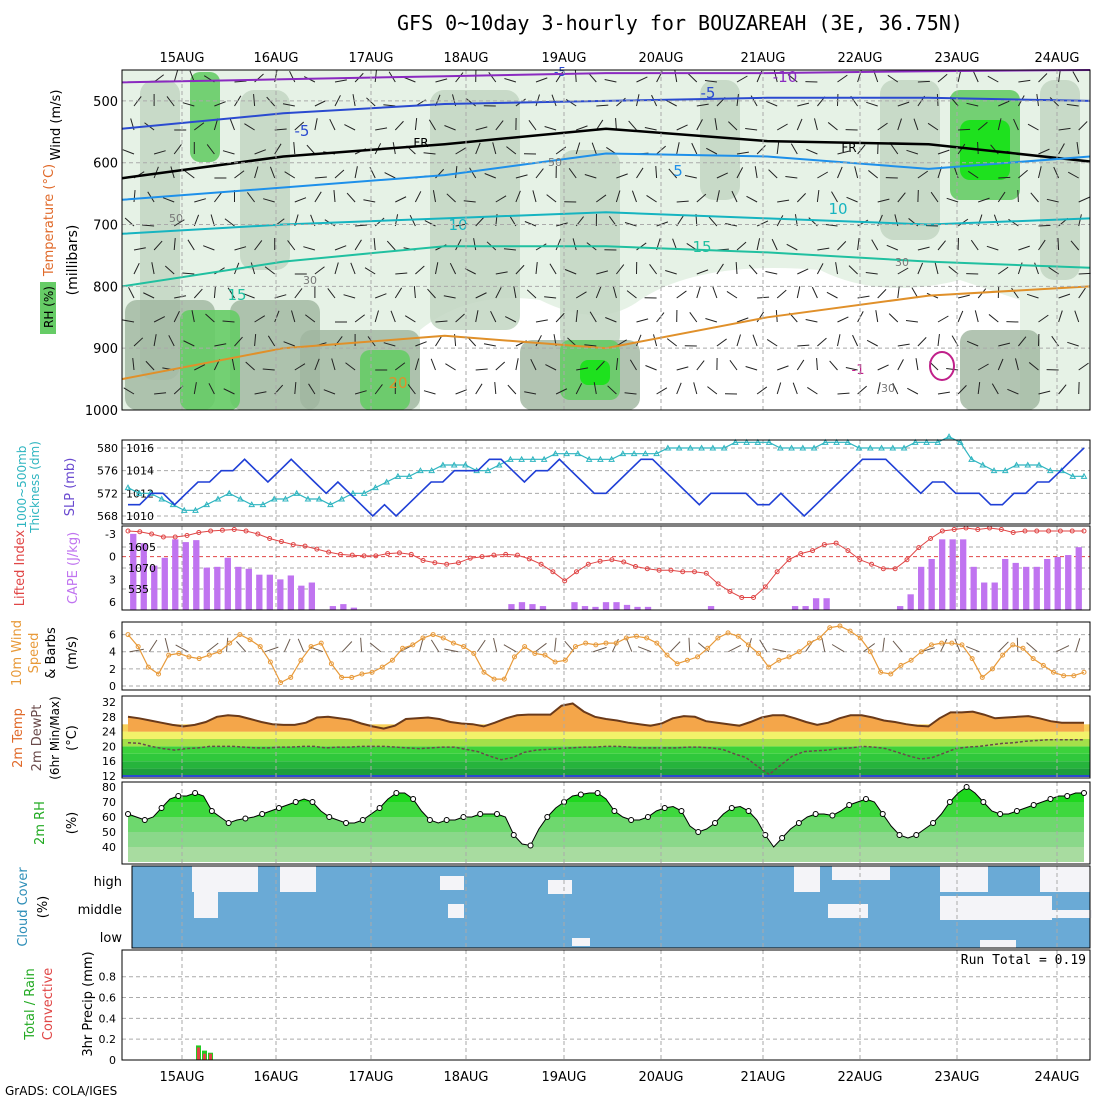 The width and height of the screenshot is (1100, 1100). What do you see at coordinates (109, 776) in the screenshot?
I see `ytick-label: 12` at bounding box center [109, 776].